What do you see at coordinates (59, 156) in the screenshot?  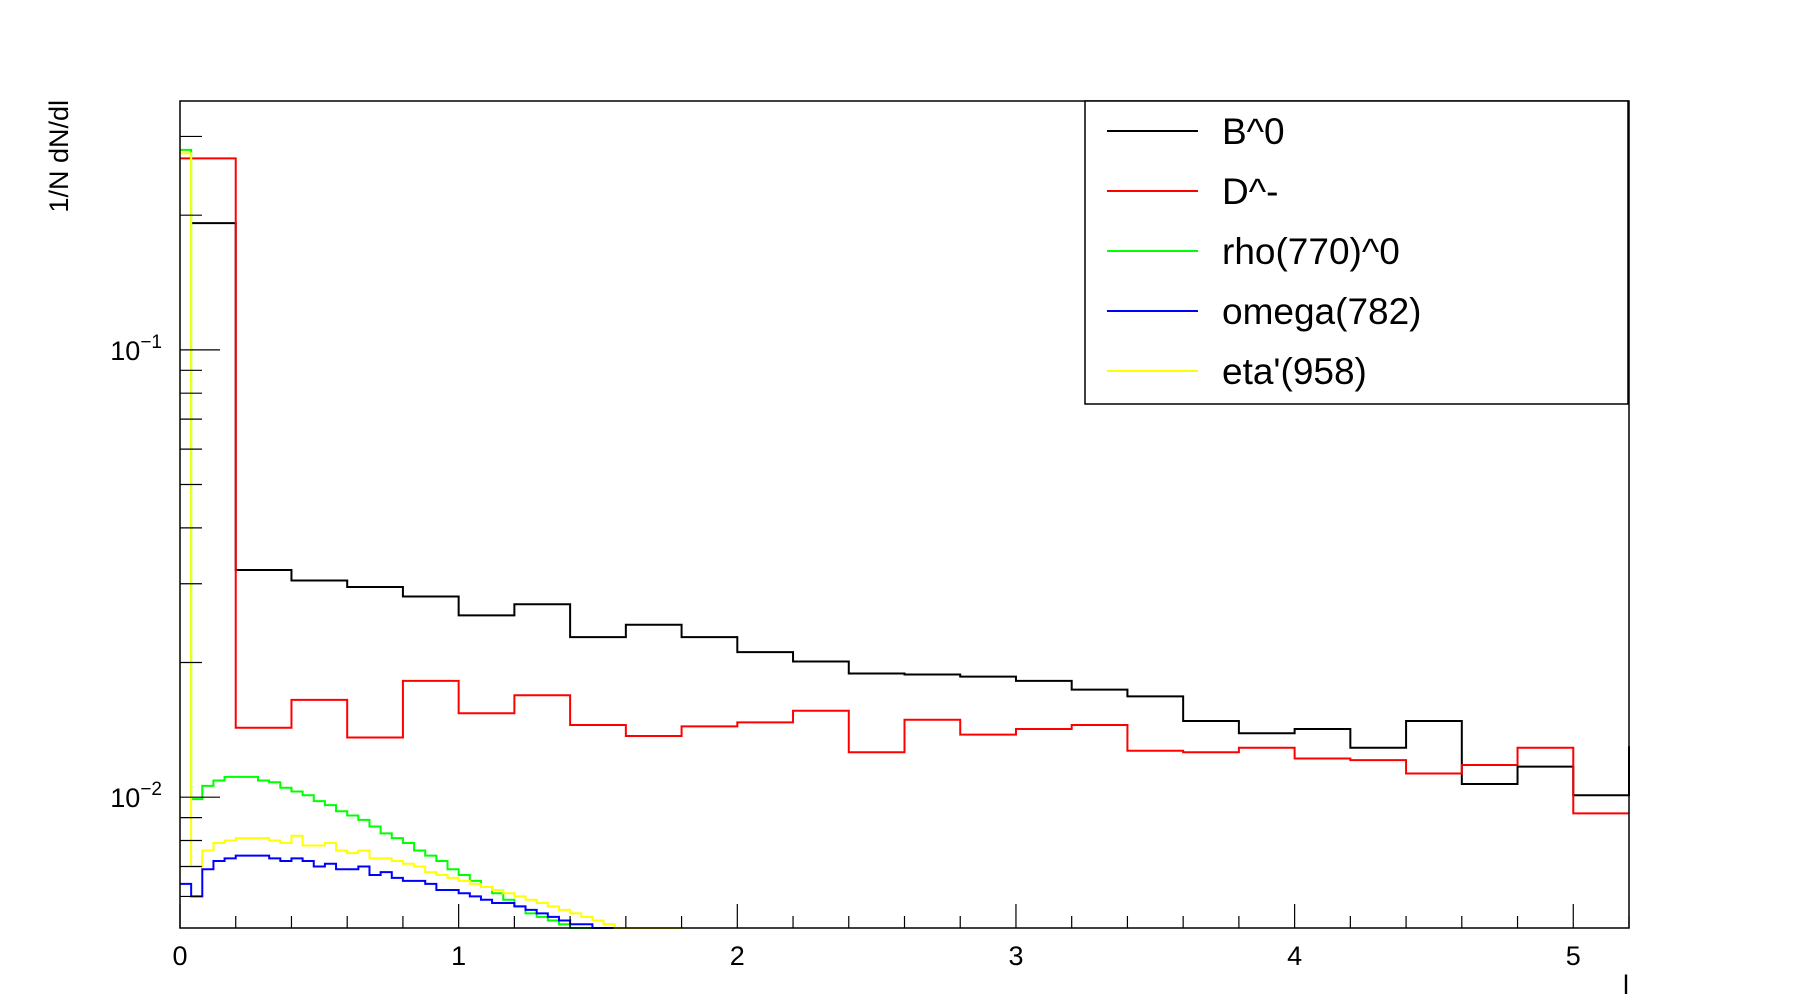 I see `y-axis-label: 1/N dN/dl` at bounding box center [59, 156].